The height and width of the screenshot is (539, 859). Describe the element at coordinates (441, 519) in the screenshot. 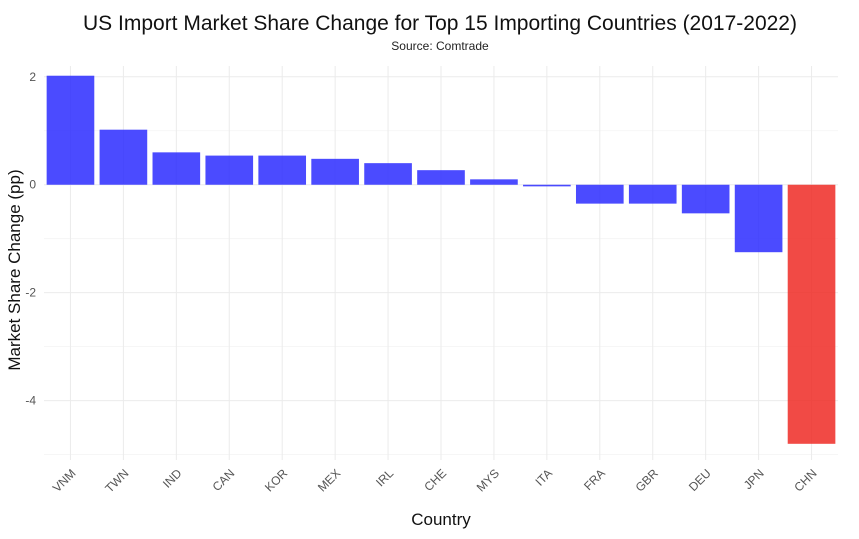

I see `x-axis-title: Country` at that location.